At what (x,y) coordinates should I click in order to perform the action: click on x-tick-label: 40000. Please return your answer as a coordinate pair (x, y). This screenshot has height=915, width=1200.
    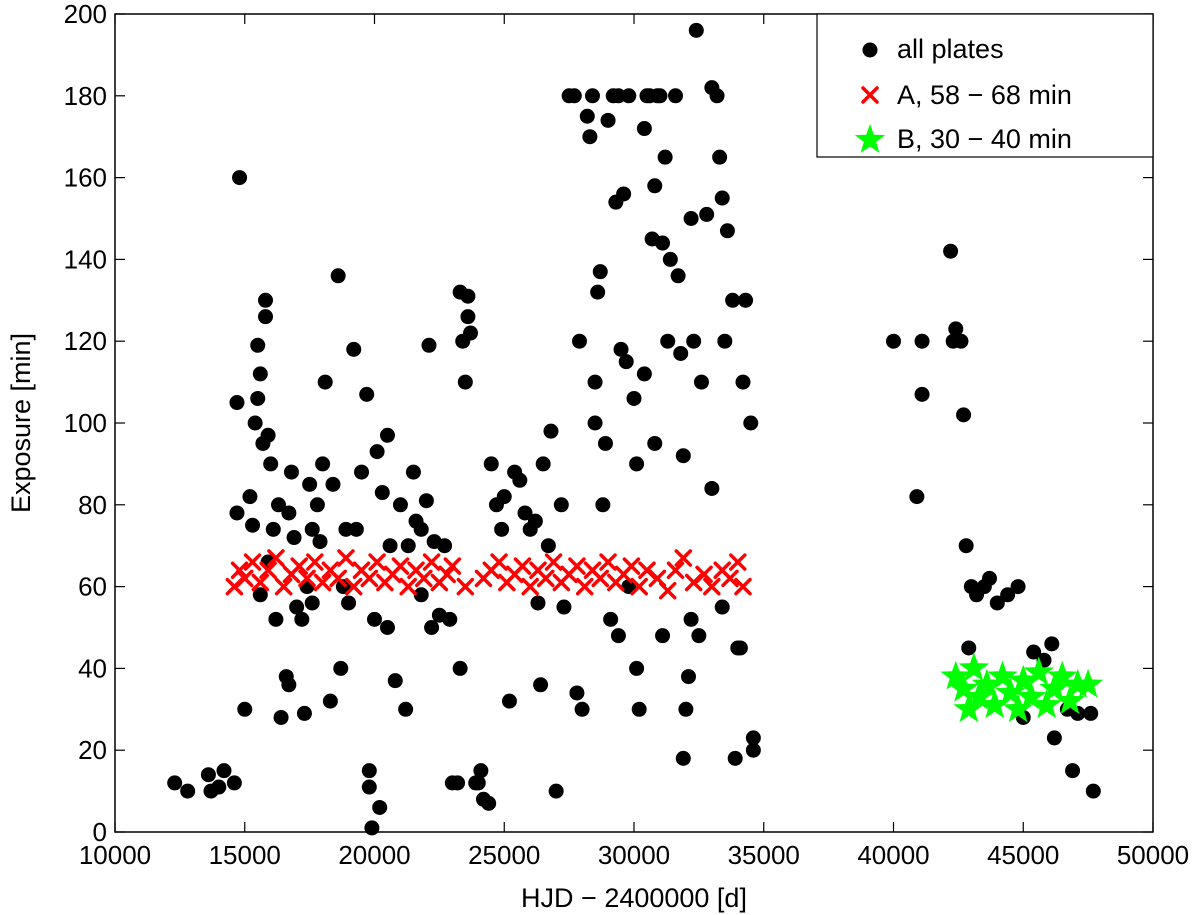
    Looking at the image, I should click on (893, 855).